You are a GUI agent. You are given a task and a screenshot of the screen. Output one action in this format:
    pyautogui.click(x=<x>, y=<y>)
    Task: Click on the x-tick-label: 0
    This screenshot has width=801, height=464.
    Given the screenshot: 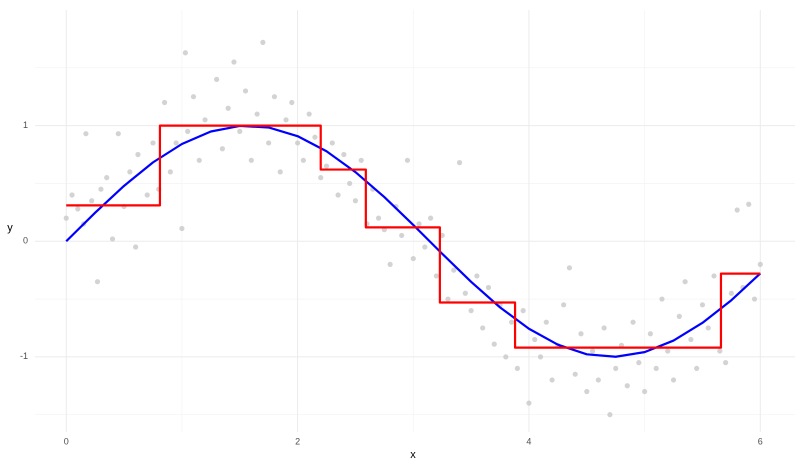 What is the action you would take?
    pyautogui.click(x=66, y=441)
    